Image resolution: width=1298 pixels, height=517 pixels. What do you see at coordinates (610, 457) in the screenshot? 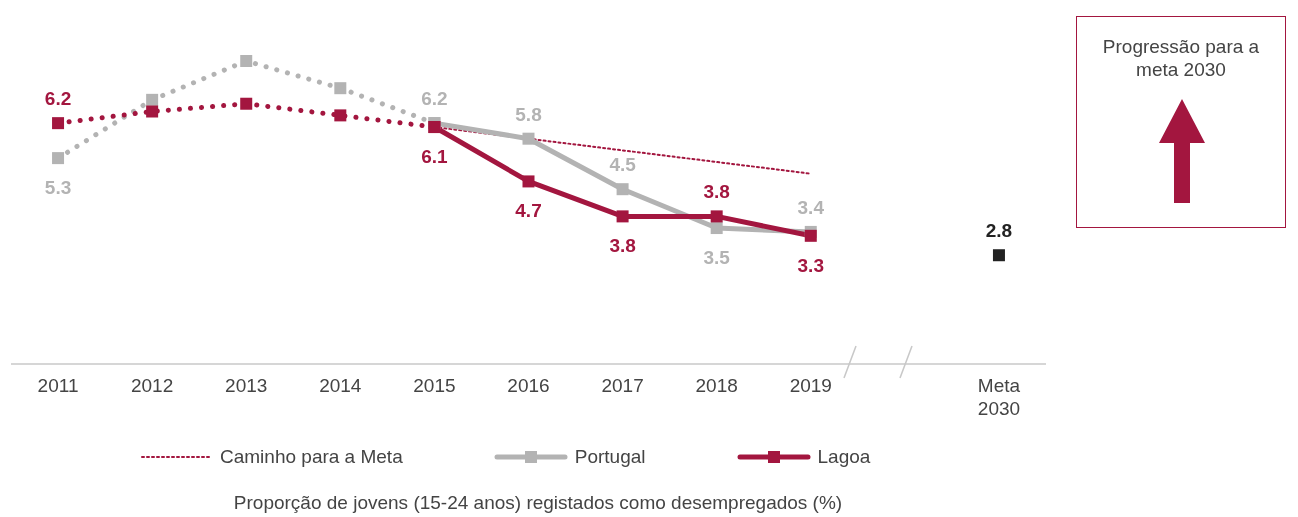
I see `legend-label: Portugal` at bounding box center [610, 457].